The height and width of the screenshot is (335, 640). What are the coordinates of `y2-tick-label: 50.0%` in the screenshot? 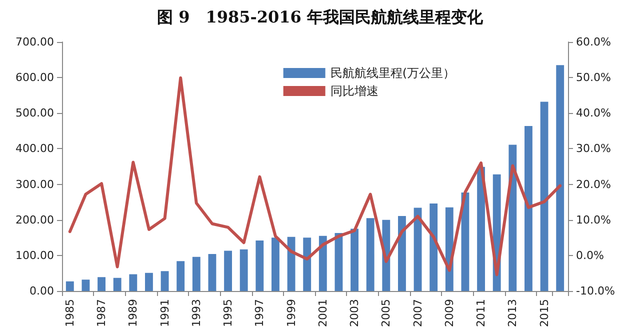 It's located at (593, 77).